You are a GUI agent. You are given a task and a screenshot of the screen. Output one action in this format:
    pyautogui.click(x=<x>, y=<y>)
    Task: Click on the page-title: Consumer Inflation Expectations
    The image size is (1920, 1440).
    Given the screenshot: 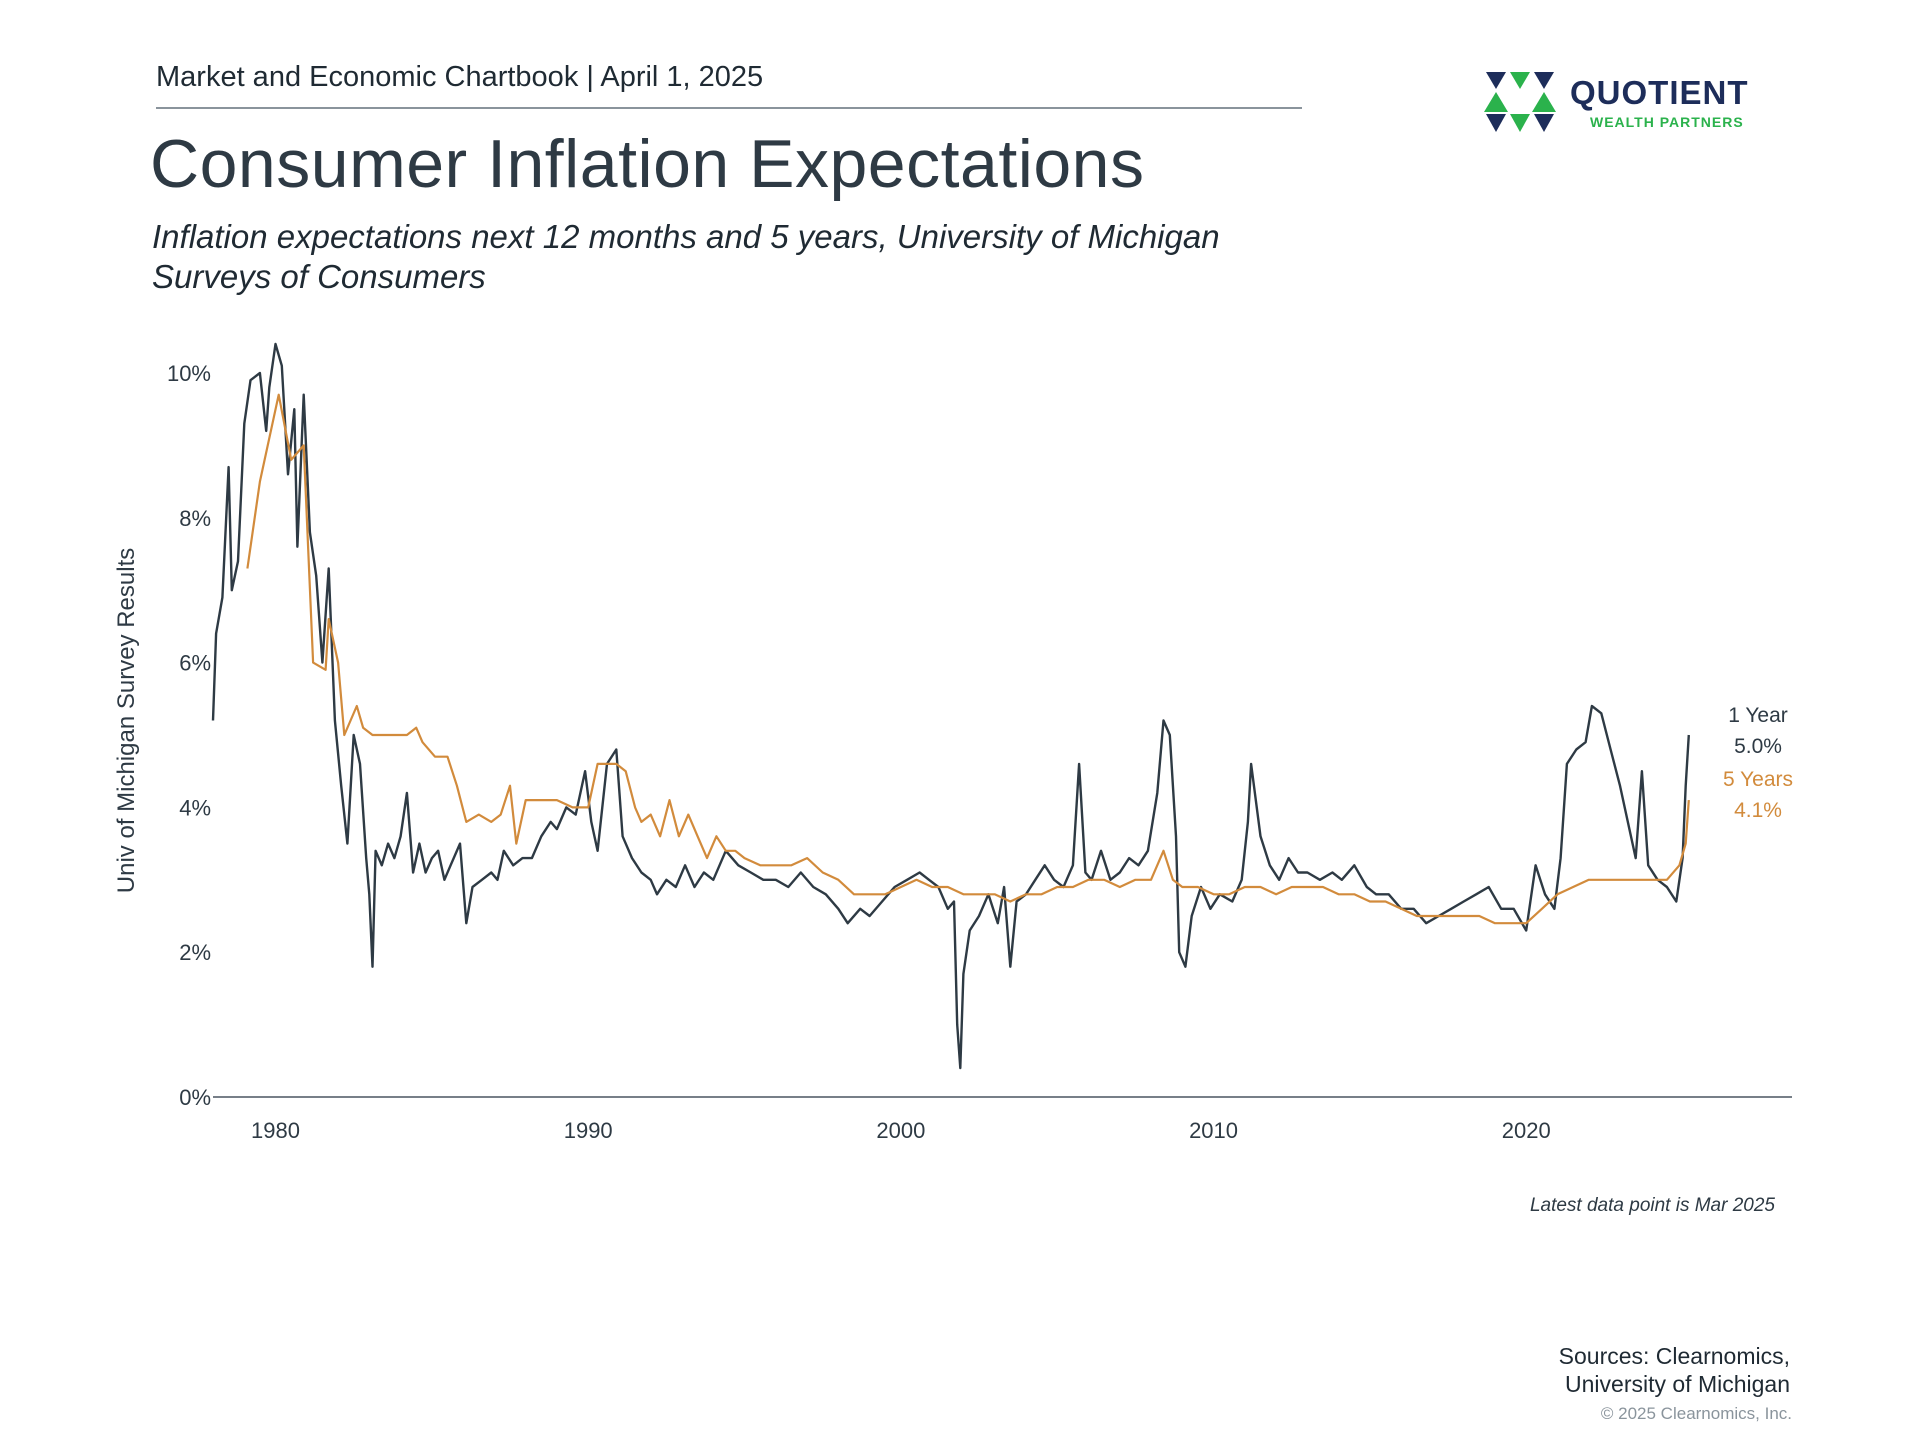 What is the action you would take?
    pyautogui.click(x=647, y=164)
    